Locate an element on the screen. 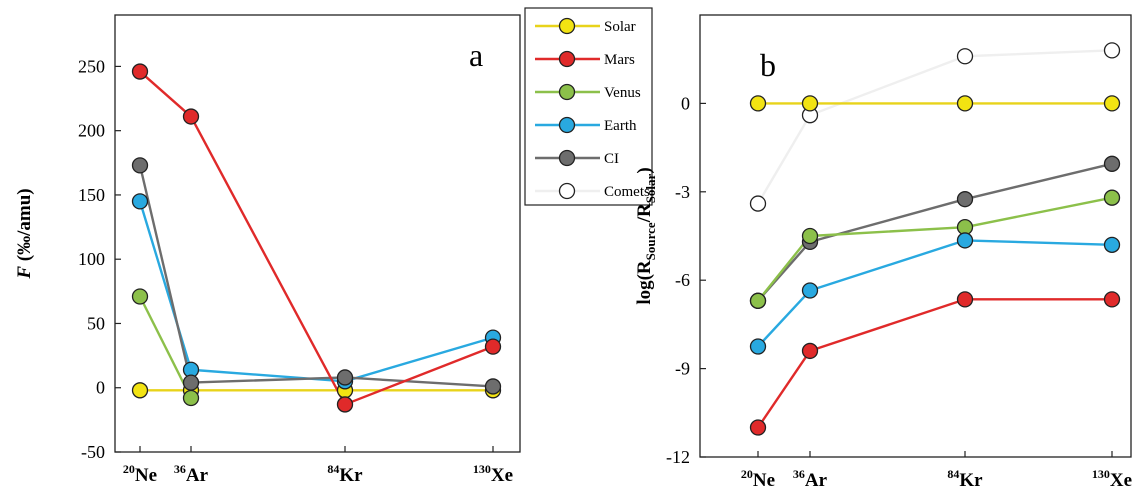 This screenshot has height=498, width=1143. y-axis-label: F (‰/amu) is located at coordinates (24, 233).